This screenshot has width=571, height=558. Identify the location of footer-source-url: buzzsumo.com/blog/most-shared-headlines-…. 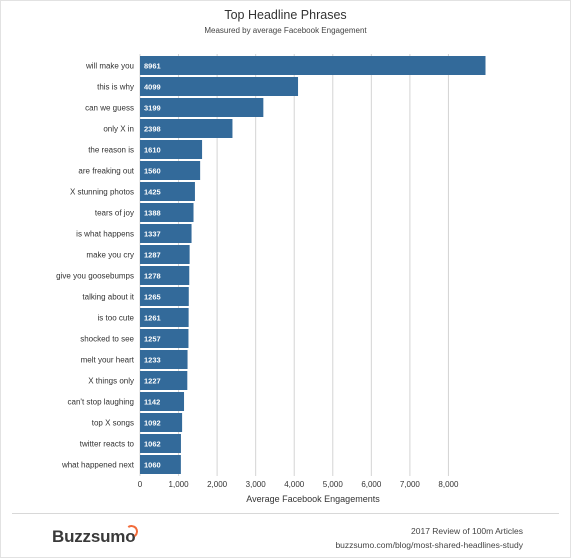
(429, 545).